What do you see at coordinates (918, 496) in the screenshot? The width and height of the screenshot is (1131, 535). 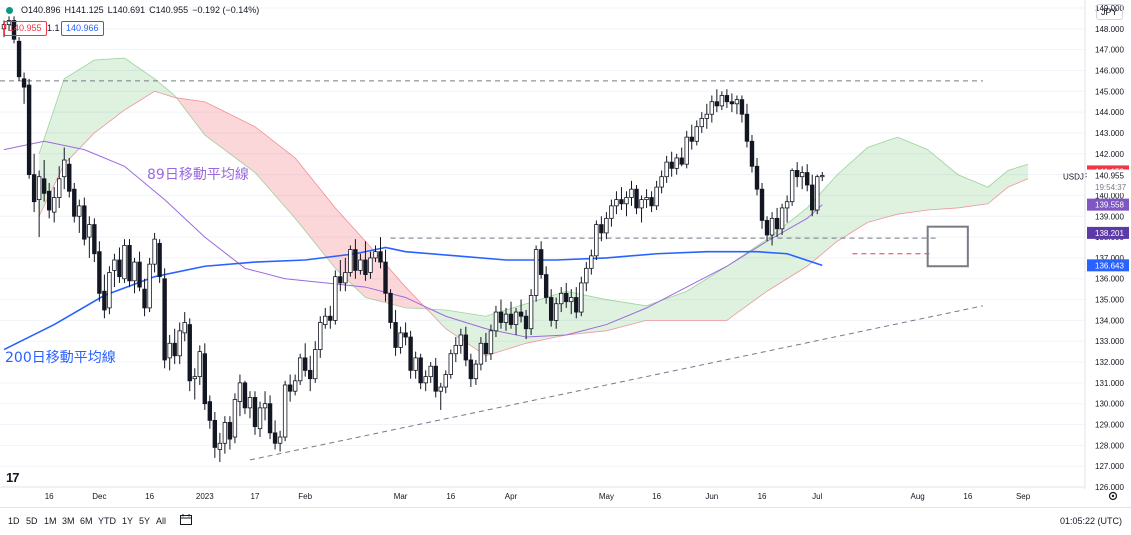 I see `time-tick-label: Aug` at bounding box center [918, 496].